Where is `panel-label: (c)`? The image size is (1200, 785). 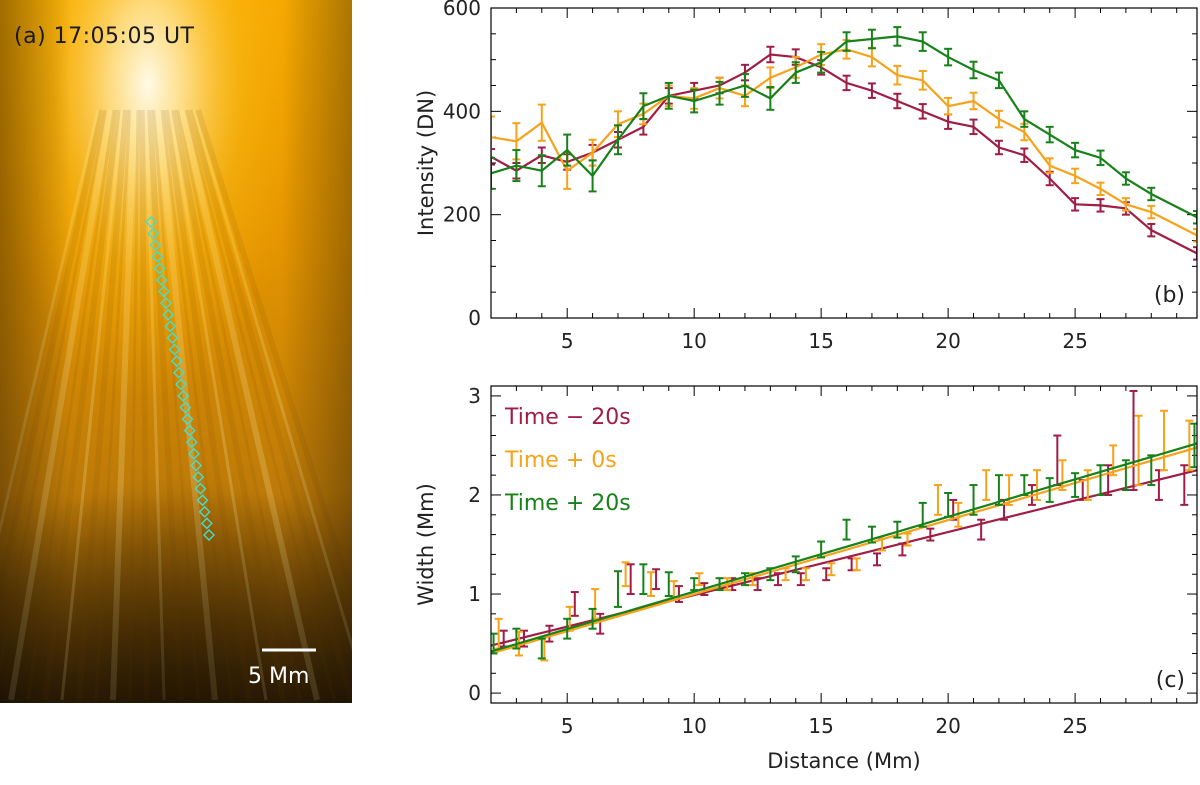
panel-label: (c) is located at coordinates (1170, 680).